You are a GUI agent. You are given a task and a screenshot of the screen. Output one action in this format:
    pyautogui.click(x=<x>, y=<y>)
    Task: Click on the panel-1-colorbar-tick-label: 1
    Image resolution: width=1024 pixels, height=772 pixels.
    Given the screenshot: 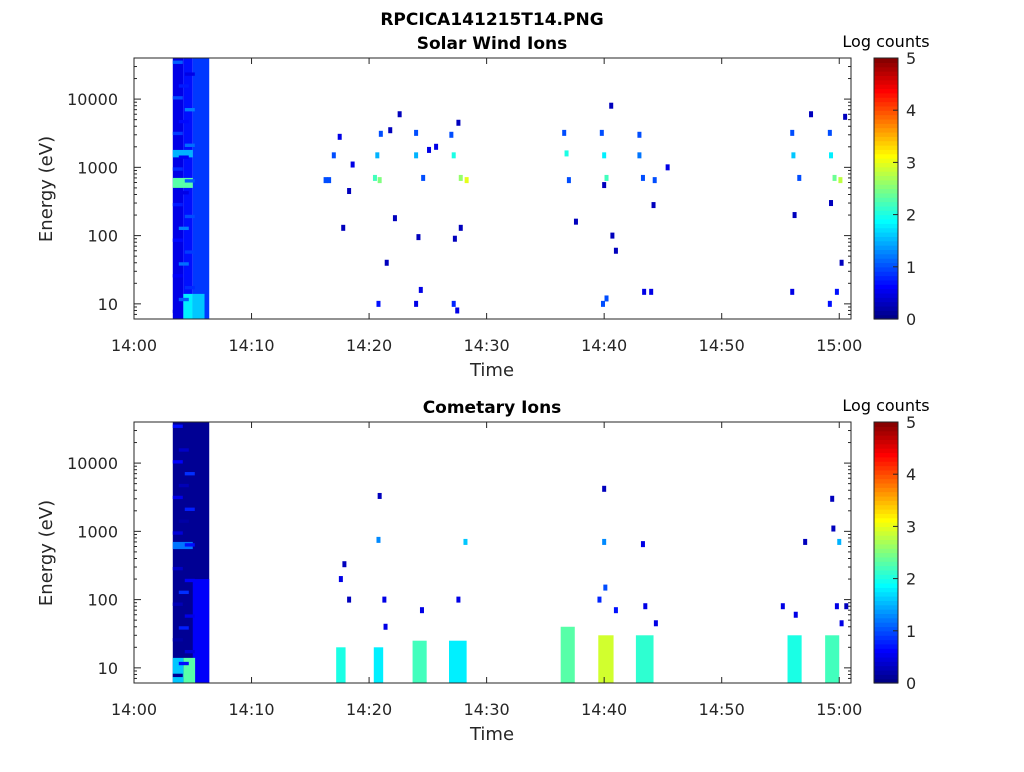 What is the action you would take?
    pyautogui.click(x=911, y=267)
    